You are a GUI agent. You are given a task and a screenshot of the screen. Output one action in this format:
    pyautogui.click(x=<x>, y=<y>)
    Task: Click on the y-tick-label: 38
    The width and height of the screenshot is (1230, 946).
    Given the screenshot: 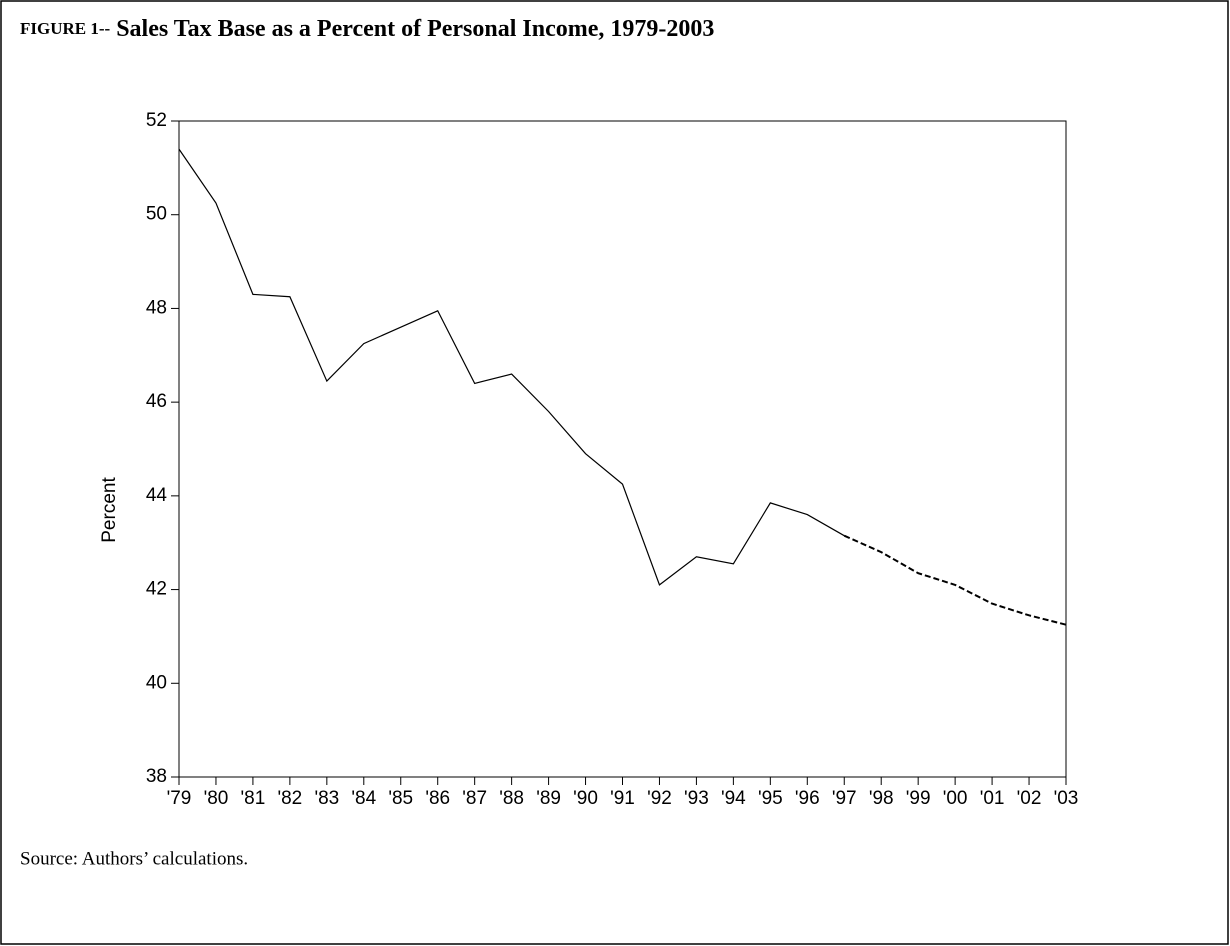 What is the action you would take?
    pyautogui.click(x=156, y=776)
    